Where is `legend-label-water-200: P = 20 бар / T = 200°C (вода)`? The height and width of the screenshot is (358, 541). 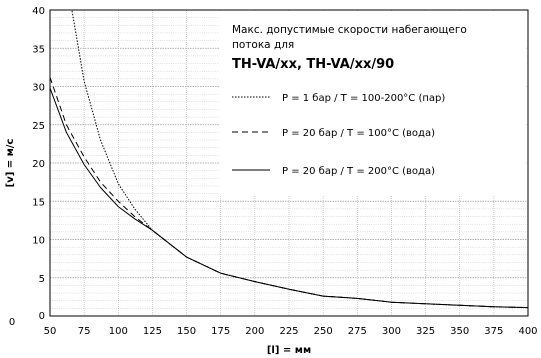 legend-label-water-200: P = 20 бар / T = 200°C (вода) is located at coordinates (358, 171).